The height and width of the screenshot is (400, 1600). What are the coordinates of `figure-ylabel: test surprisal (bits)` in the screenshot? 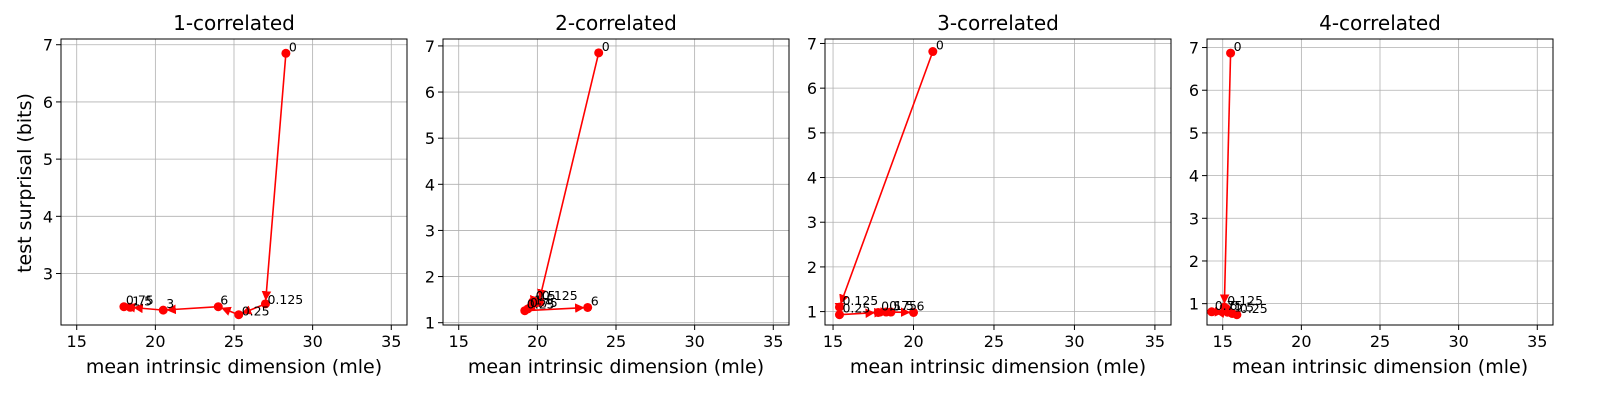 It's located at (25, 183).